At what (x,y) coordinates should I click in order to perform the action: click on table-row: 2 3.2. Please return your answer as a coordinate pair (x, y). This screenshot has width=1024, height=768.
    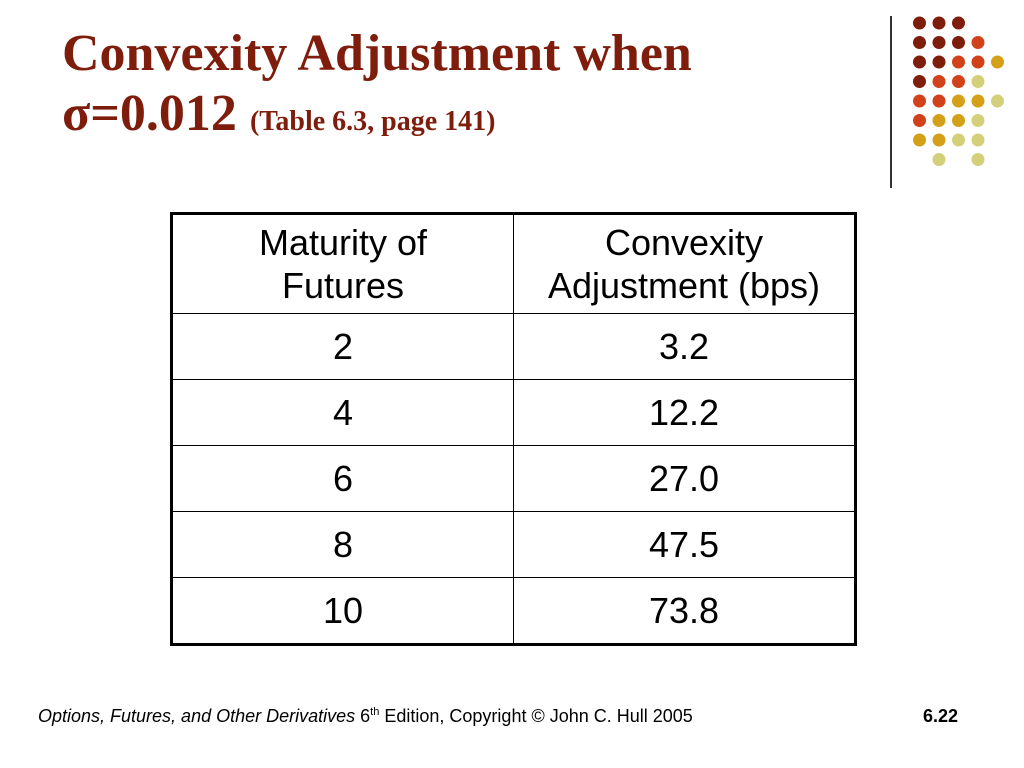
    Looking at the image, I should click on (513, 346).